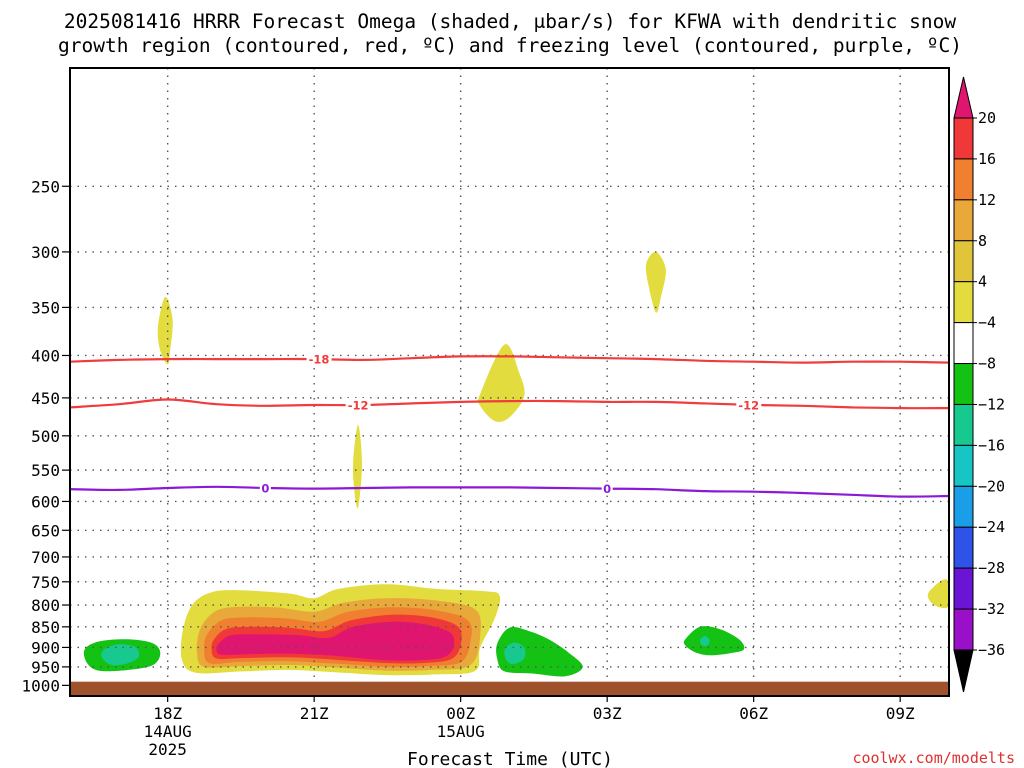 The height and width of the screenshot is (768, 1024). Describe the element at coordinates (45, 470) in the screenshot. I see `ytick-label-550: 550` at that location.